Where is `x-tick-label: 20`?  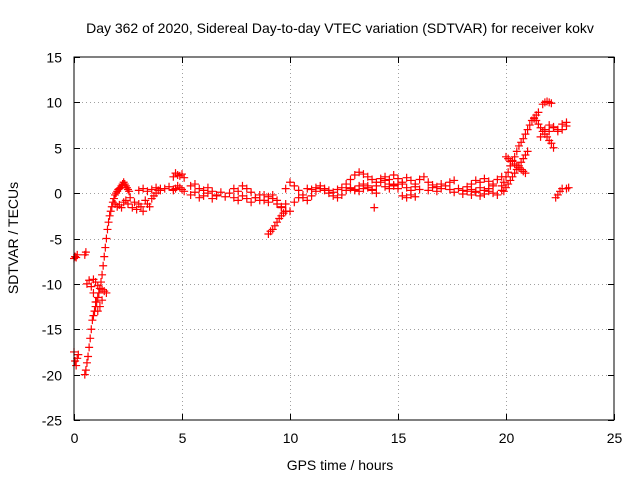 x-tick-label: 20 is located at coordinates (507, 438).